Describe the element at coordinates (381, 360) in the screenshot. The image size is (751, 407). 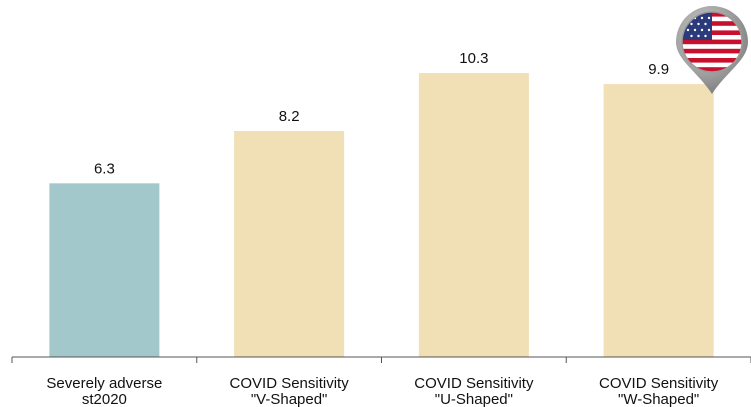
I see `x-axis-ticks` at that location.